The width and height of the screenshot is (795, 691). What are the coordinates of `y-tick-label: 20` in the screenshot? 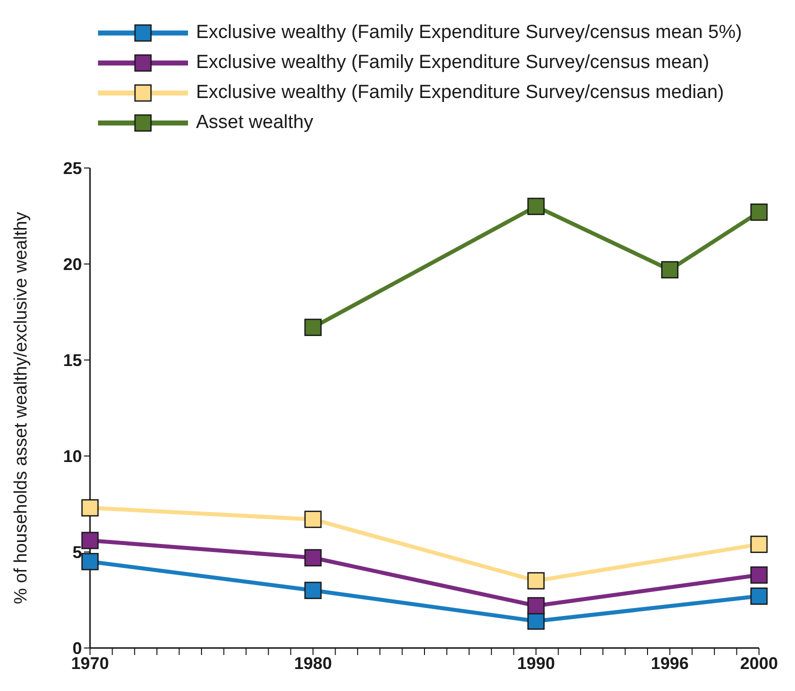 It's located at (72, 264).